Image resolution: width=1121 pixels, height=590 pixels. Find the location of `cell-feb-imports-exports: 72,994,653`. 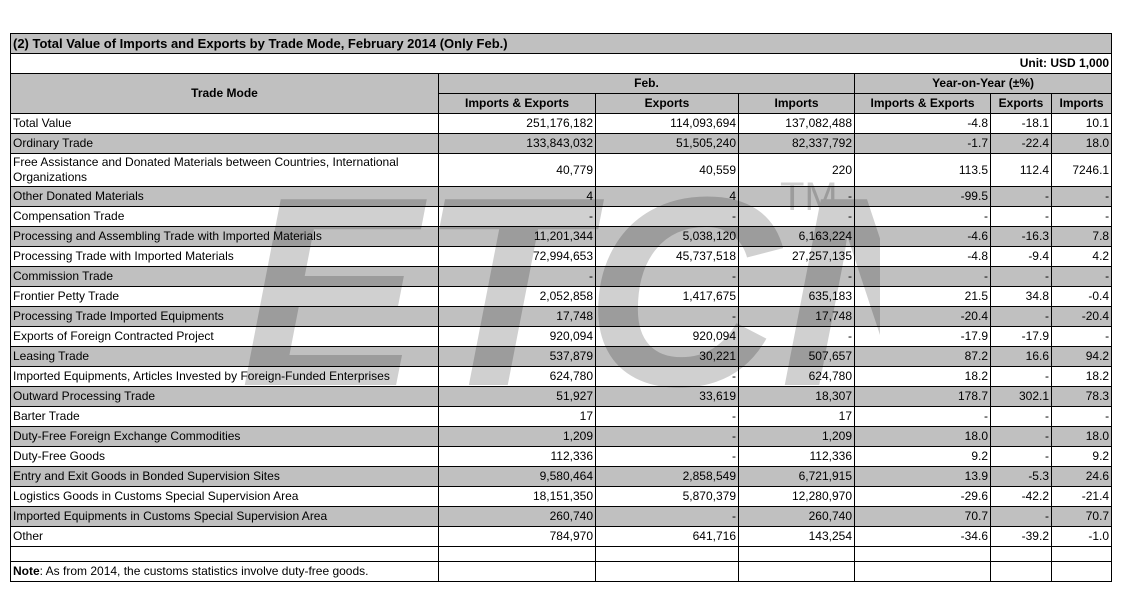

cell-feb-imports-exports: 72,994,653 is located at coordinates (517, 256).